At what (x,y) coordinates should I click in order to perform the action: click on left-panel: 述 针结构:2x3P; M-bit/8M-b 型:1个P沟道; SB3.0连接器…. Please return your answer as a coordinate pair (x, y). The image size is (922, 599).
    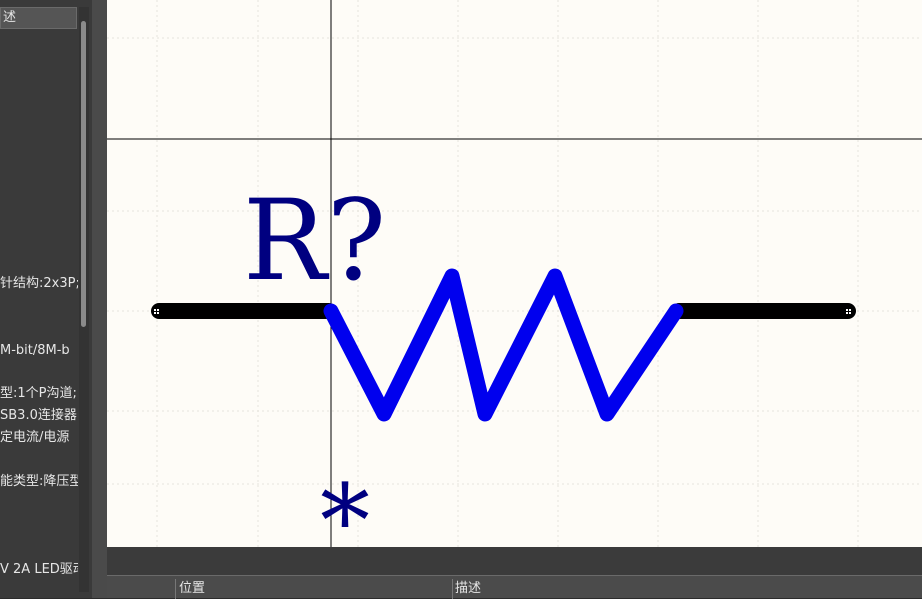
    Looking at the image, I should click on (46, 299).